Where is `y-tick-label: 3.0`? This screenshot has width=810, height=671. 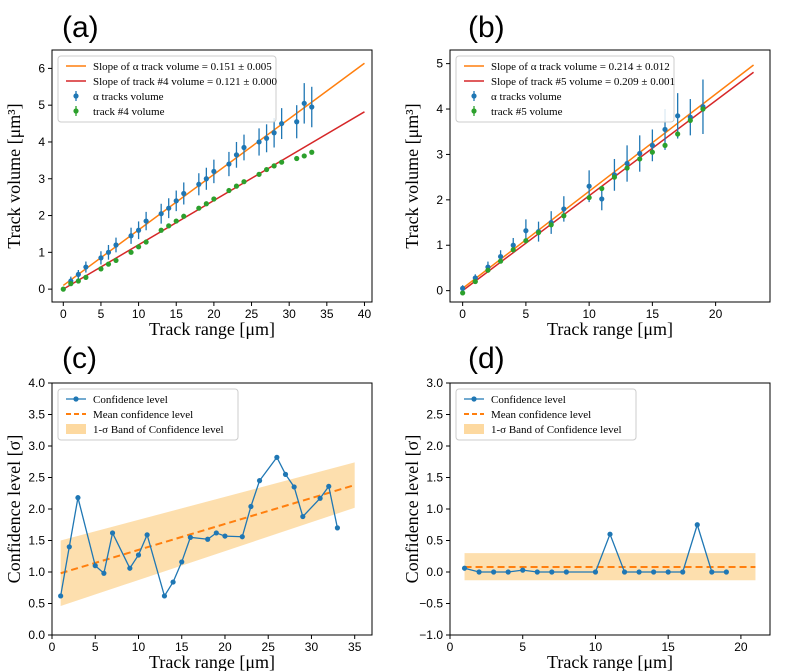
y-tick-label: 3.0 is located at coordinates (434, 383).